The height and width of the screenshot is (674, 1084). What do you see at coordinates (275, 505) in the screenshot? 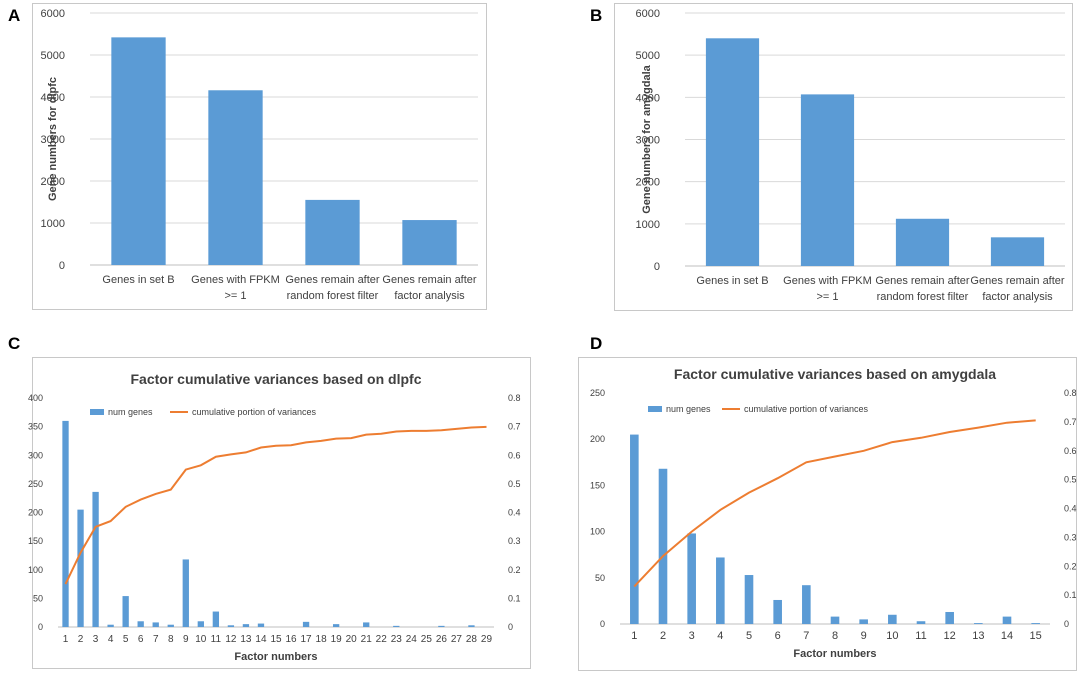
I see `chart-c-cumulative-line` at bounding box center [275, 505].